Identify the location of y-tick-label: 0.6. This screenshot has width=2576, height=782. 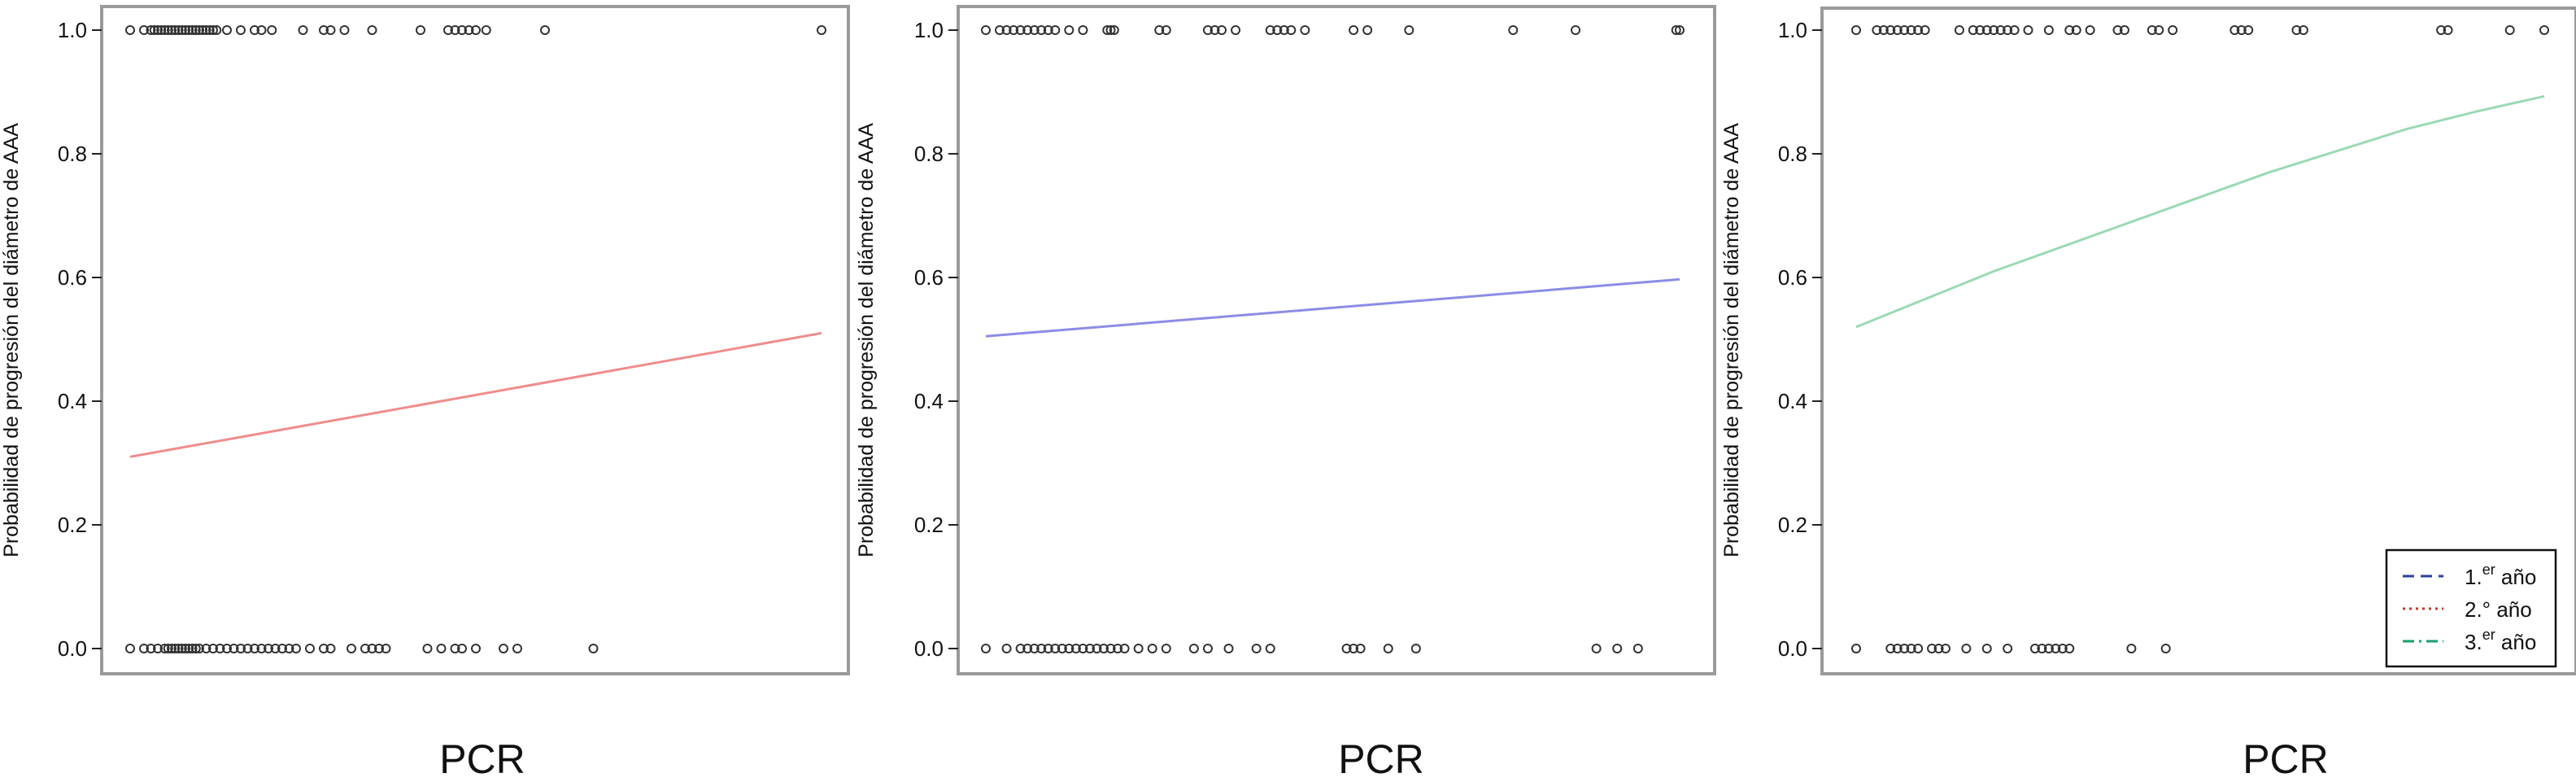
(72, 278).